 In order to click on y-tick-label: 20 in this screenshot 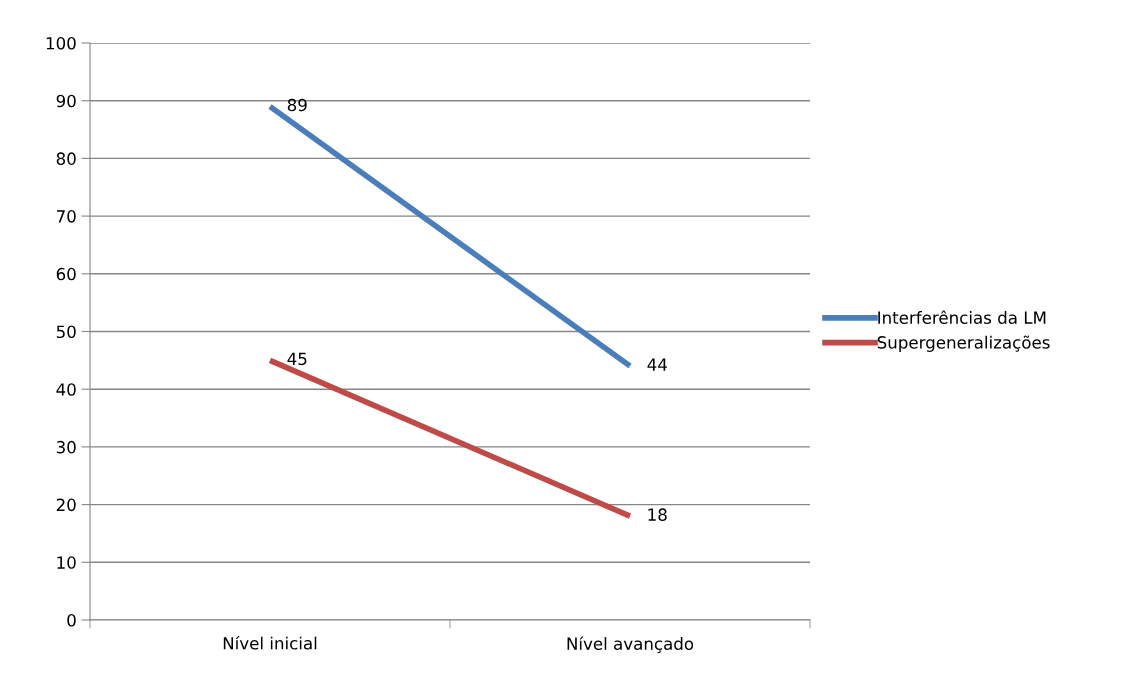, I will do `click(66, 505)`.